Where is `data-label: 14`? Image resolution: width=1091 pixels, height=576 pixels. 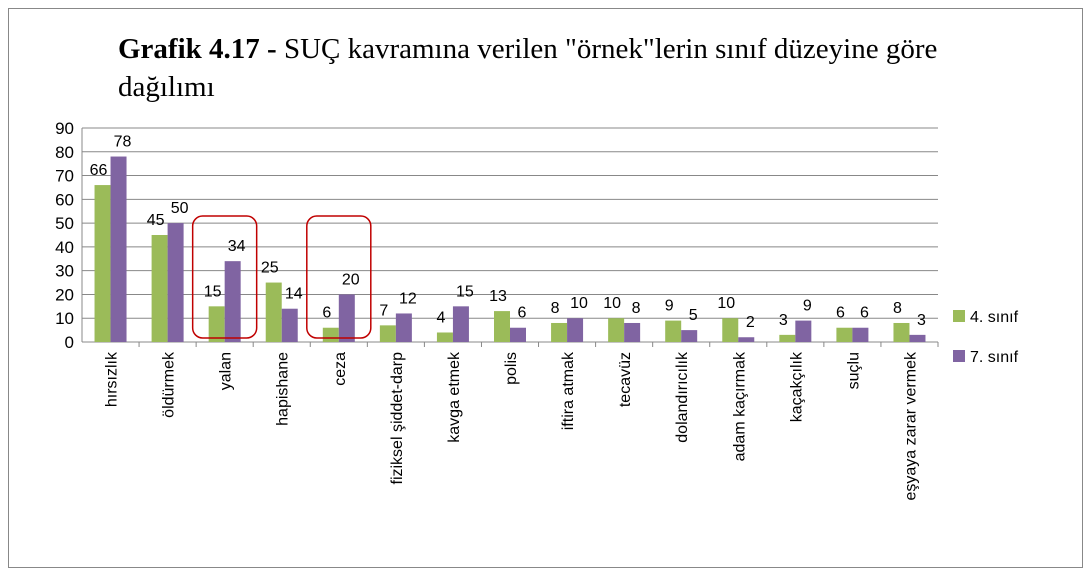
data-label: 14 is located at coordinates (294, 294).